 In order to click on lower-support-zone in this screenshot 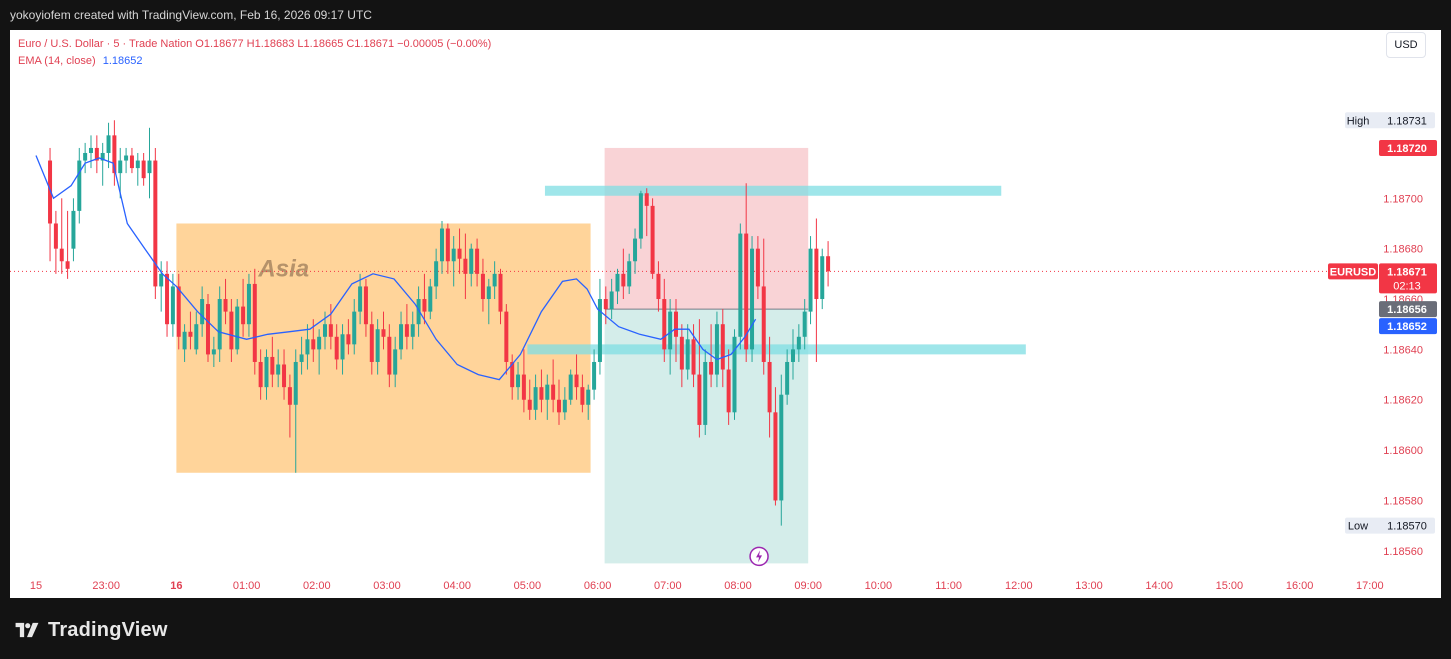, I will do `click(776, 349)`.